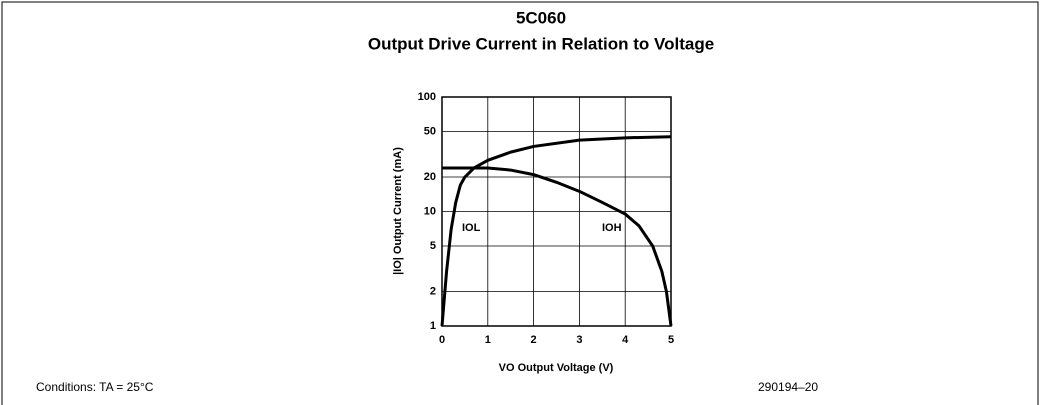 This screenshot has width=1041, height=405. Describe the element at coordinates (579, 340) in the screenshot. I see `x-tick-label: 3` at that location.